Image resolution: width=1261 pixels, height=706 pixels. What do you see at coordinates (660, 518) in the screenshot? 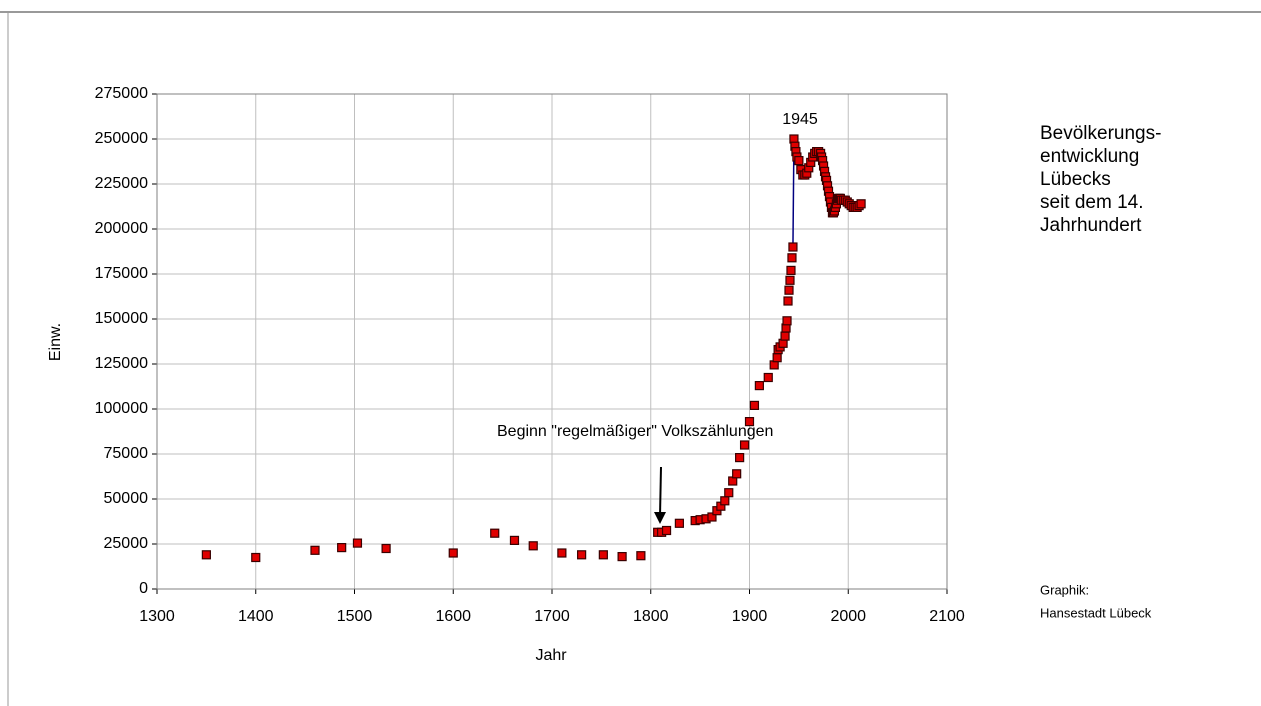
I see `arrow-head` at bounding box center [660, 518].